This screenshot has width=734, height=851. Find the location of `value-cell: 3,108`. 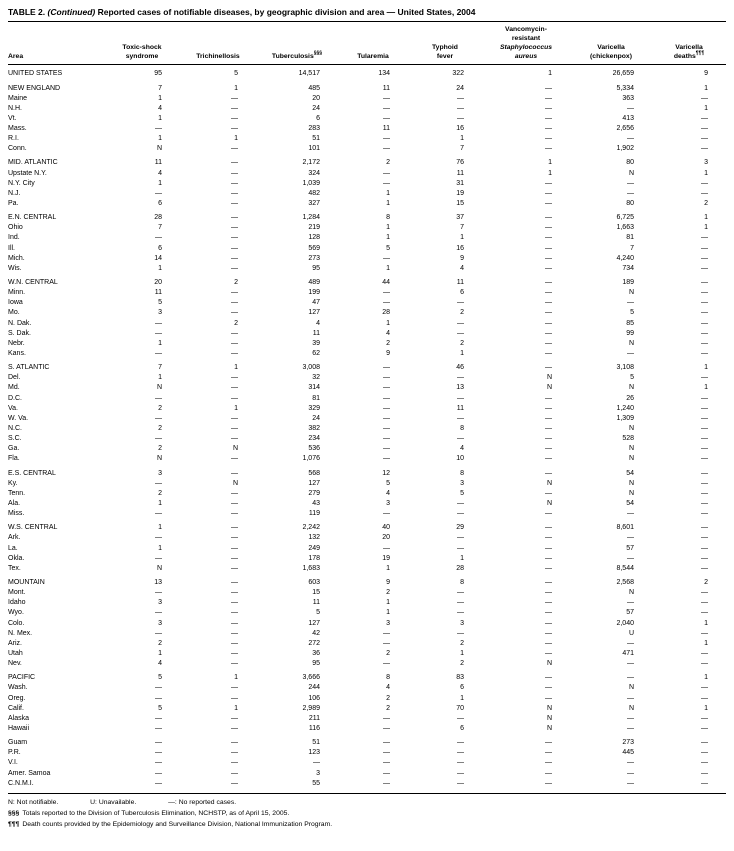

value-cell: 3,108 is located at coordinates (625, 368).